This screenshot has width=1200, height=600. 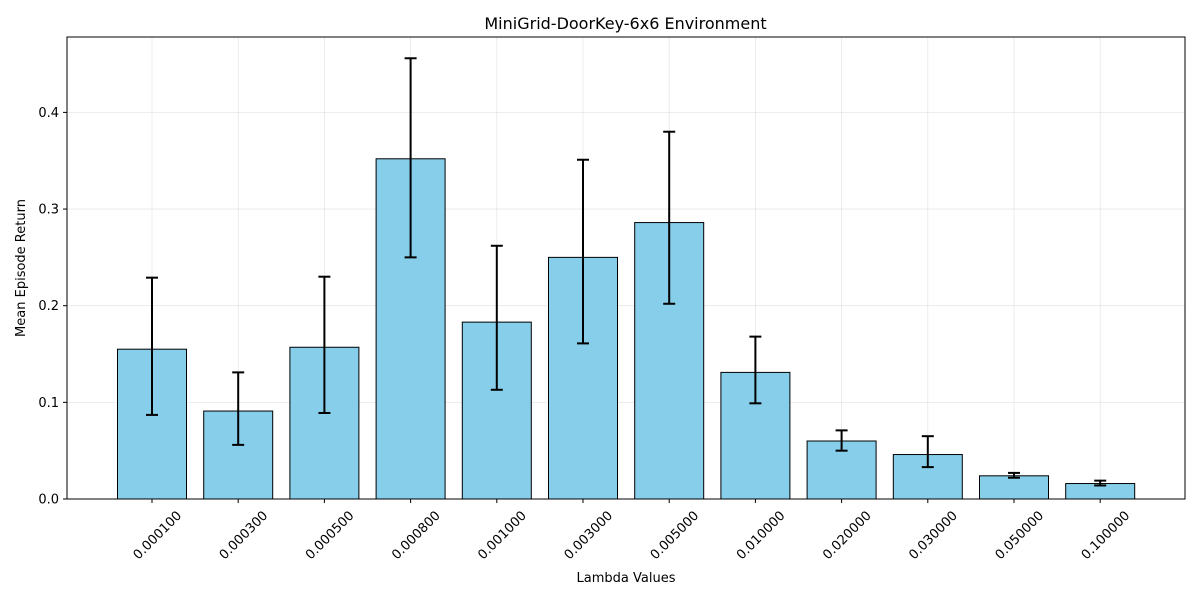 What do you see at coordinates (626, 578) in the screenshot?
I see `x-axis-label: Lambda Values` at bounding box center [626, 578].